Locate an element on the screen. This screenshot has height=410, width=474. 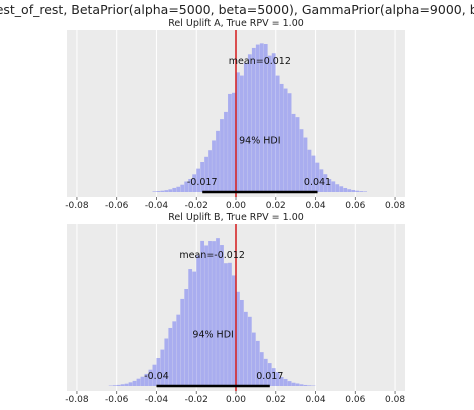
panel-b-title: Rel Uplift B, True RPV = 1.00 is located at coordinates (236, 217).